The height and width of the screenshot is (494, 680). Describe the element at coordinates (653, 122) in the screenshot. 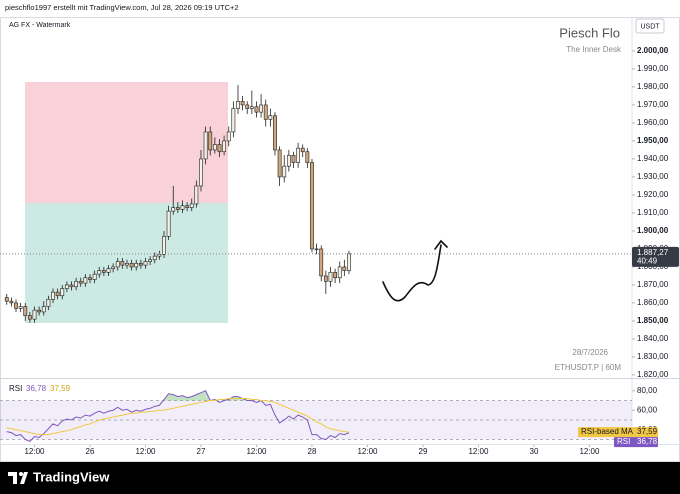

I see `y-tick-label: 1.960,00` at that location.